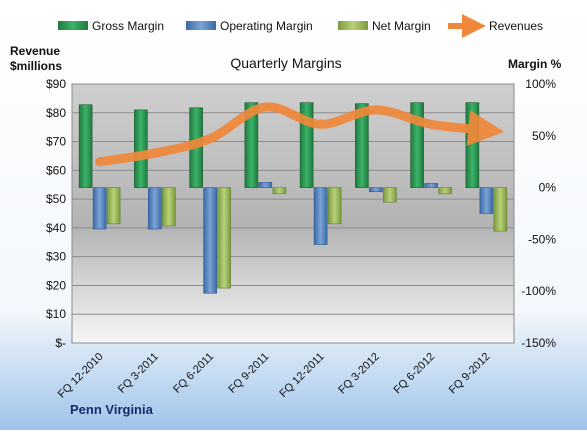 The image size is (587, 435). What do you see at coordinates (251, 145) in the screenshot?
I see `bar-gross-margin-fq-9-2011` at bounding box center [251, 145].